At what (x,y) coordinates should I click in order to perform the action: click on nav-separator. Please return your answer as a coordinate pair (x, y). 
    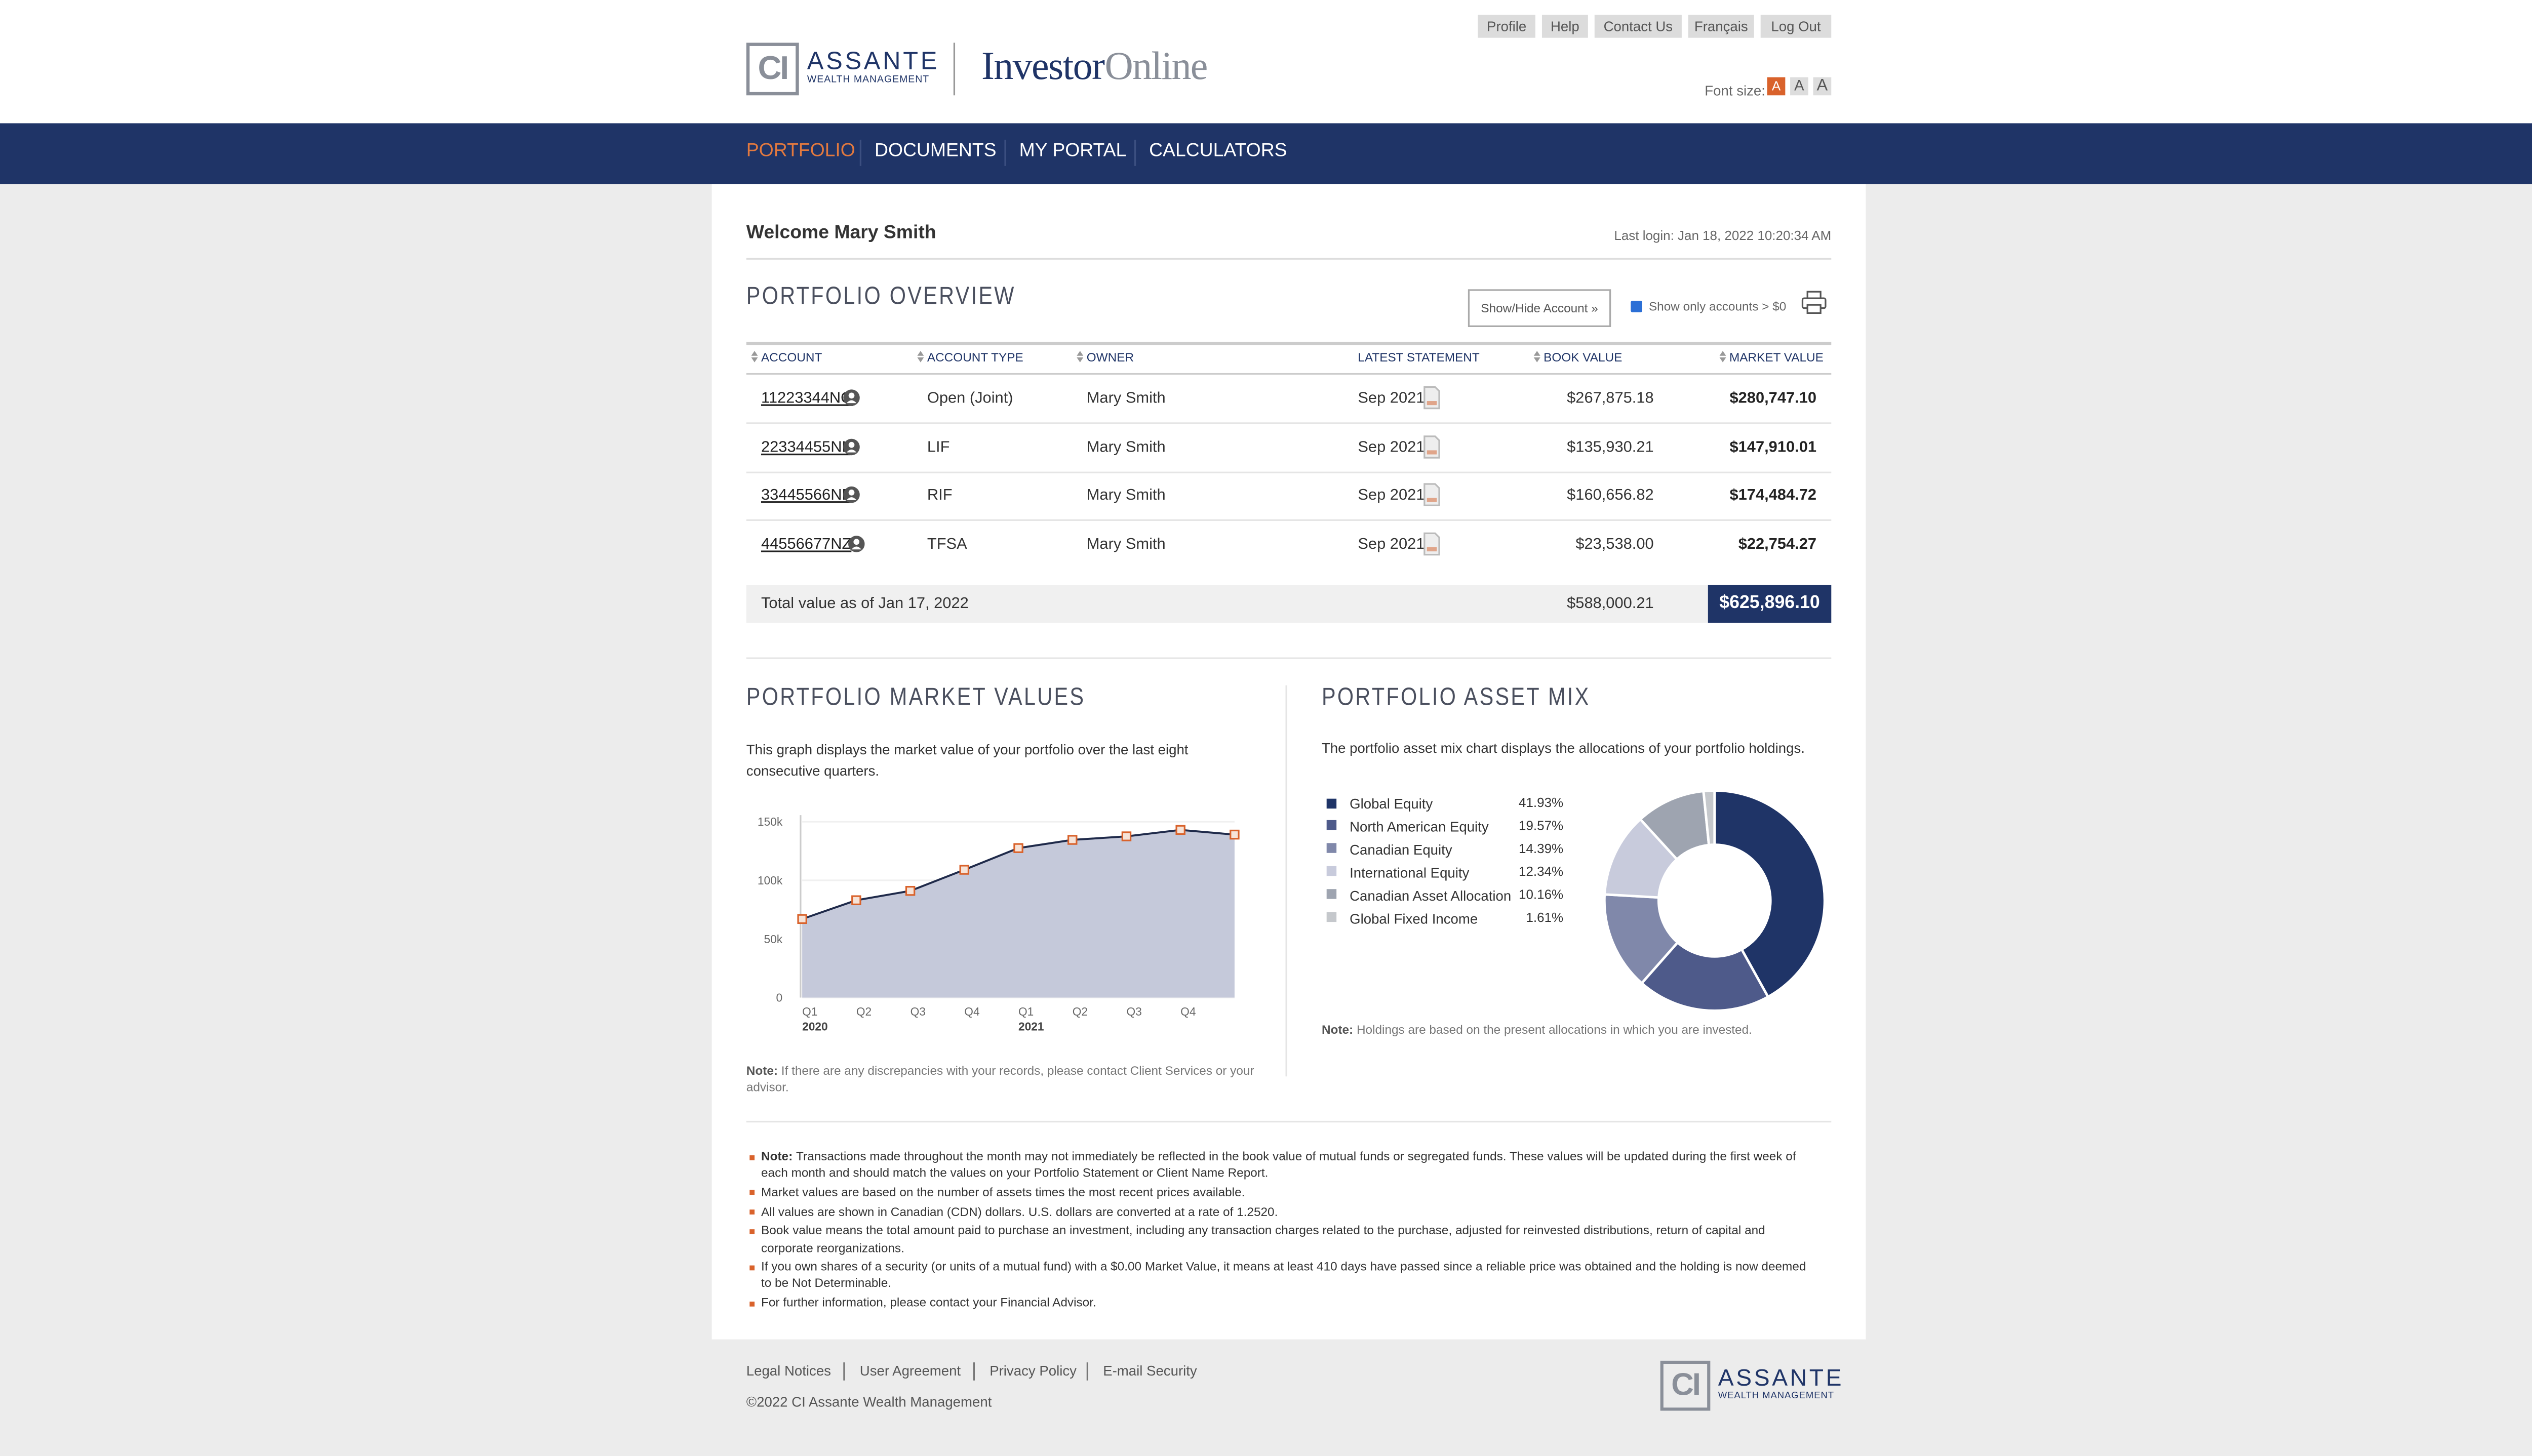
    Looking at the image, I should click on (1005, 152).